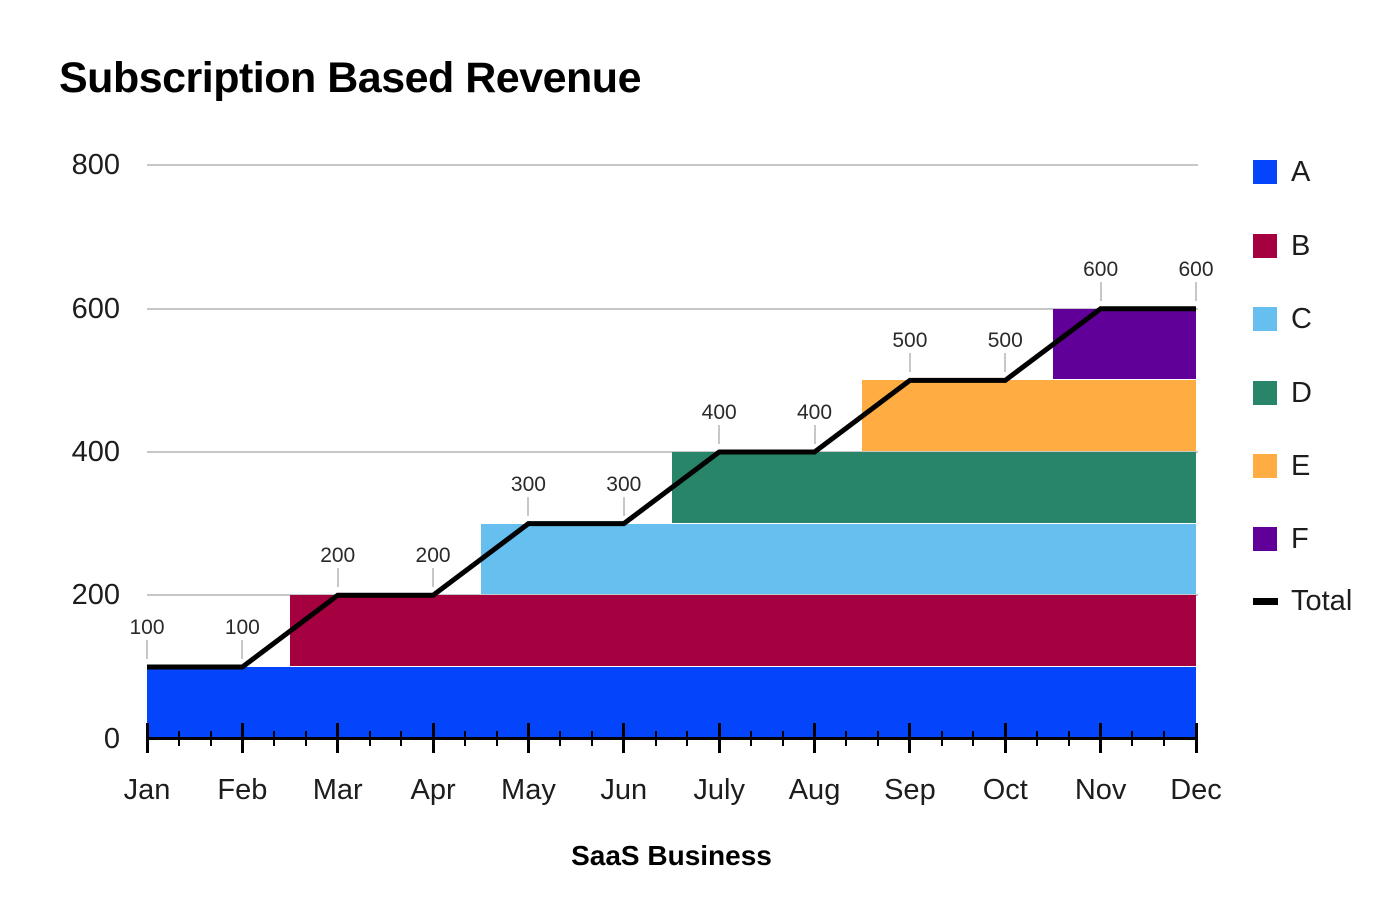  Describe the element at coordinates (719, 790) in the screenshot. I see `x-month-label: July` at that location.